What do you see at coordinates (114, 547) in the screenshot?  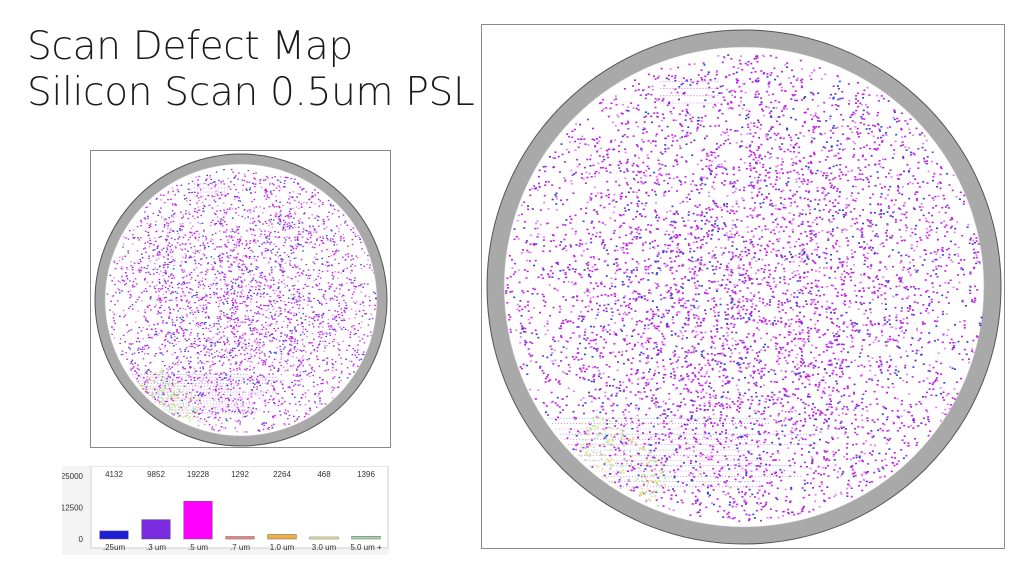 I see `bar-category-label: .25um` at bounding box center [114, 547].